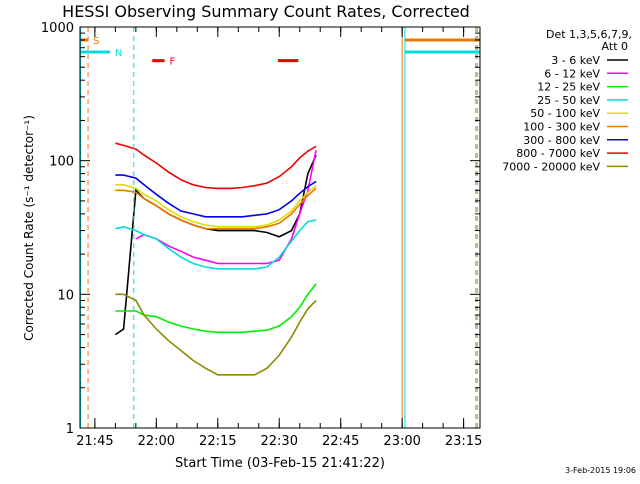 The image size is (640, 484). What do you see at coordinates (96, 41) in the screenshot?
I see `flag-label: S` at bounding box center [96, 41].